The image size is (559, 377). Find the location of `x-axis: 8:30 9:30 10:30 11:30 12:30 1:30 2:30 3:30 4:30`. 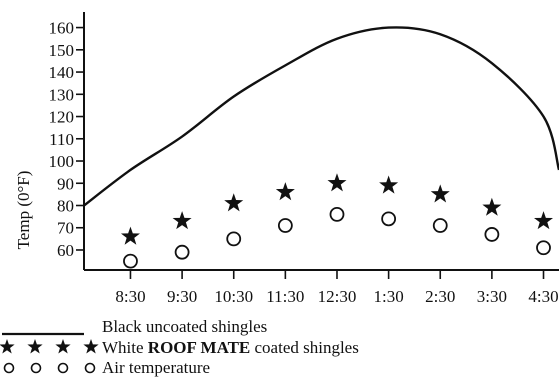

x-axis: 8:30 9:30 10:30 11:30 12:30 1:30 2:30 3:30 4:30 is located at coordinates (321, 287).